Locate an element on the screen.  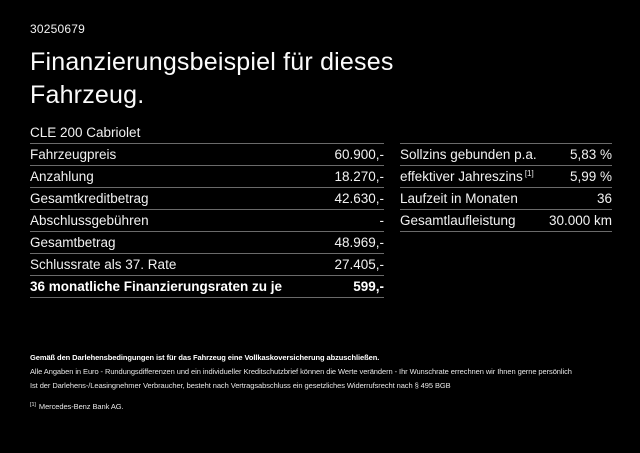
row-value: 5,99 % is located at coordinates (590, 176).